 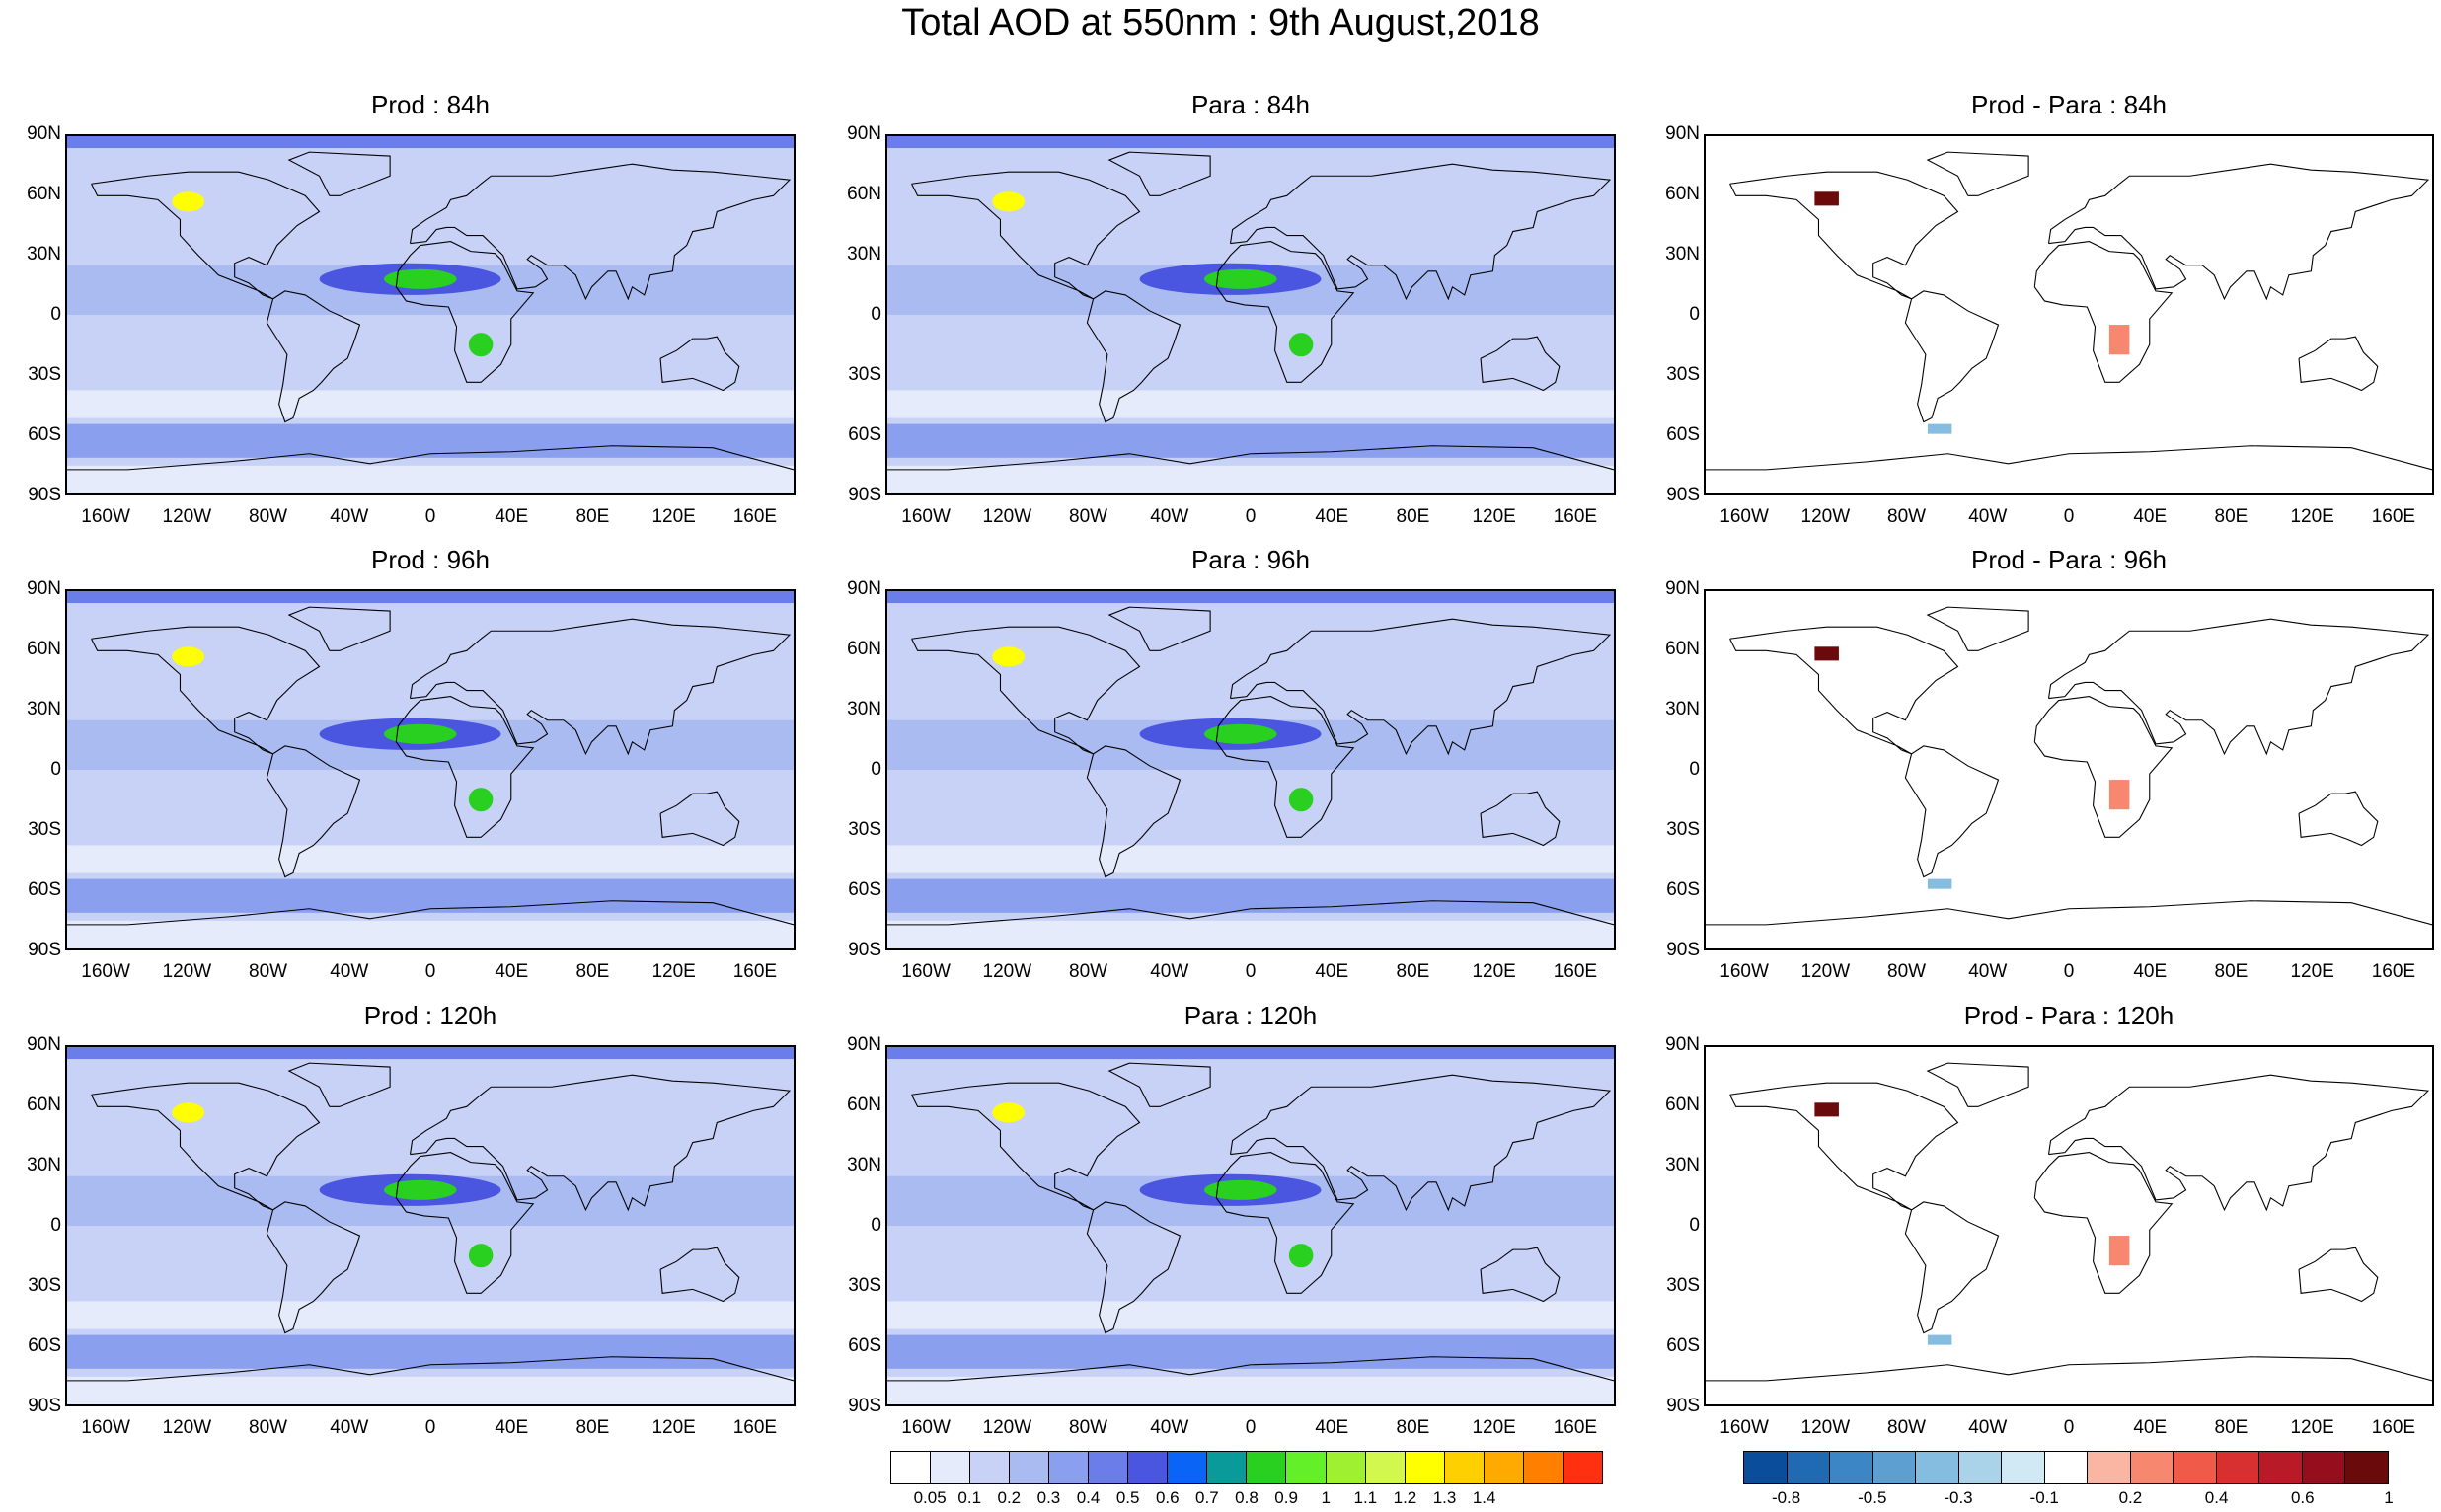 What do you see at coordinates (1326, 1498) in the screenshot?
I see `aod-colorbar-label: 1` at bounding box center [1326, 1498].